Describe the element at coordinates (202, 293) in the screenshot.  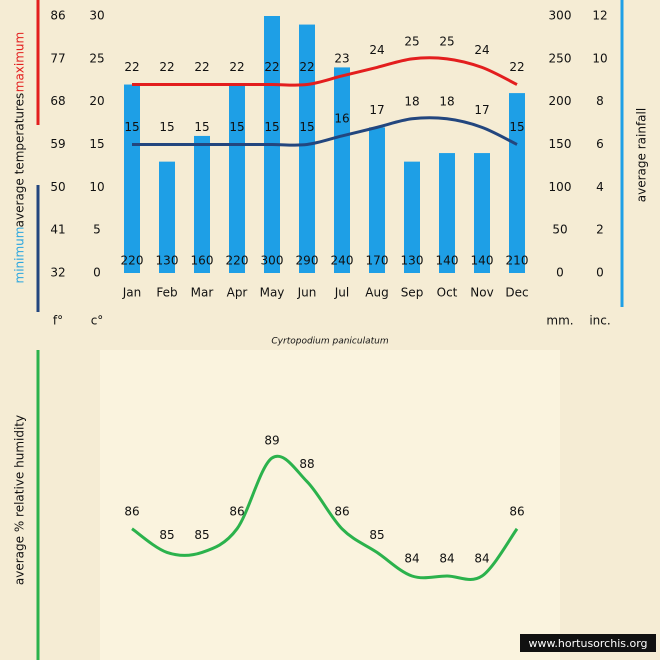
I see `x-tick-label: Mar` at that location.